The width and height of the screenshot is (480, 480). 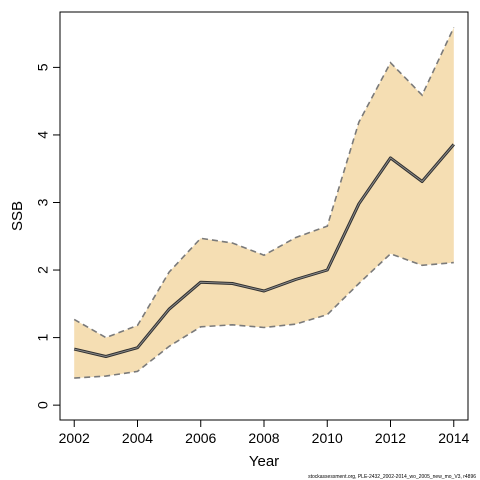 What do you see at coordinates (390, 438) in the screenshot?
I see `x-tick-label: 2012` at bounding box center [390, 438].